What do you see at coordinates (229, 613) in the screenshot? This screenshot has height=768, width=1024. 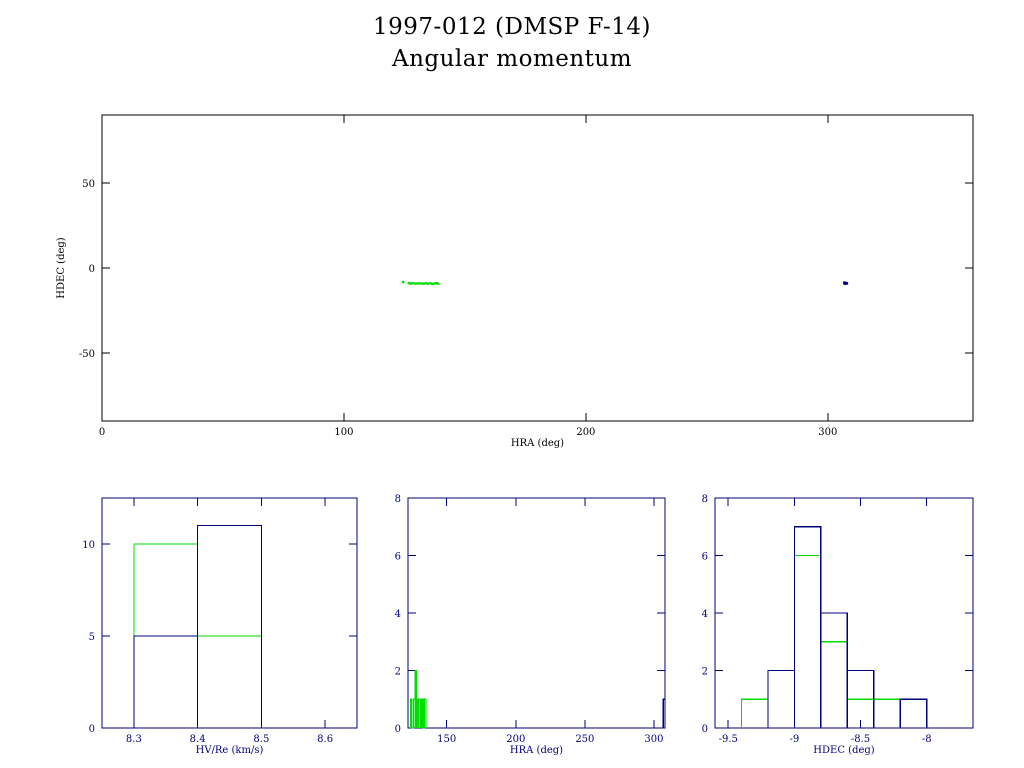 I see `h1-plot-frame` at bounding box center [229, 613].